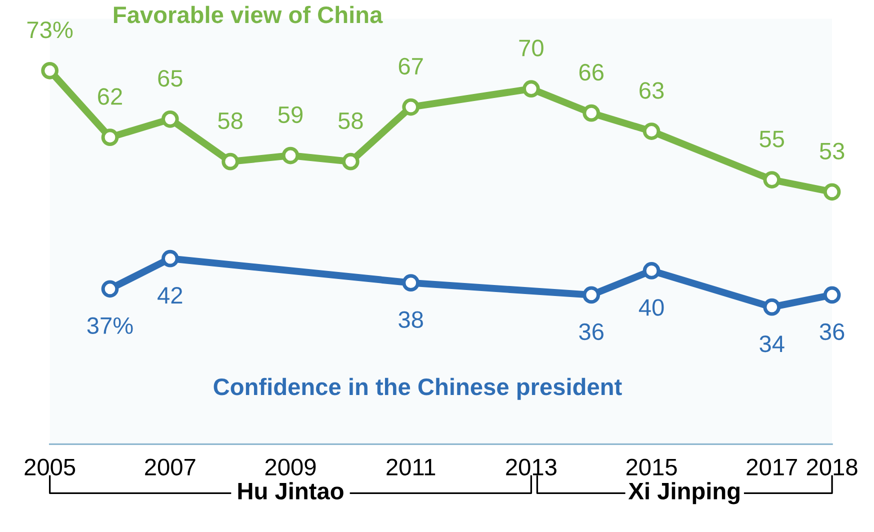 The width and height of the screenshot is (874, 532). Describe the element at coordinates (170, 295) in the screenshot. I see `data-label: 42` at that location.